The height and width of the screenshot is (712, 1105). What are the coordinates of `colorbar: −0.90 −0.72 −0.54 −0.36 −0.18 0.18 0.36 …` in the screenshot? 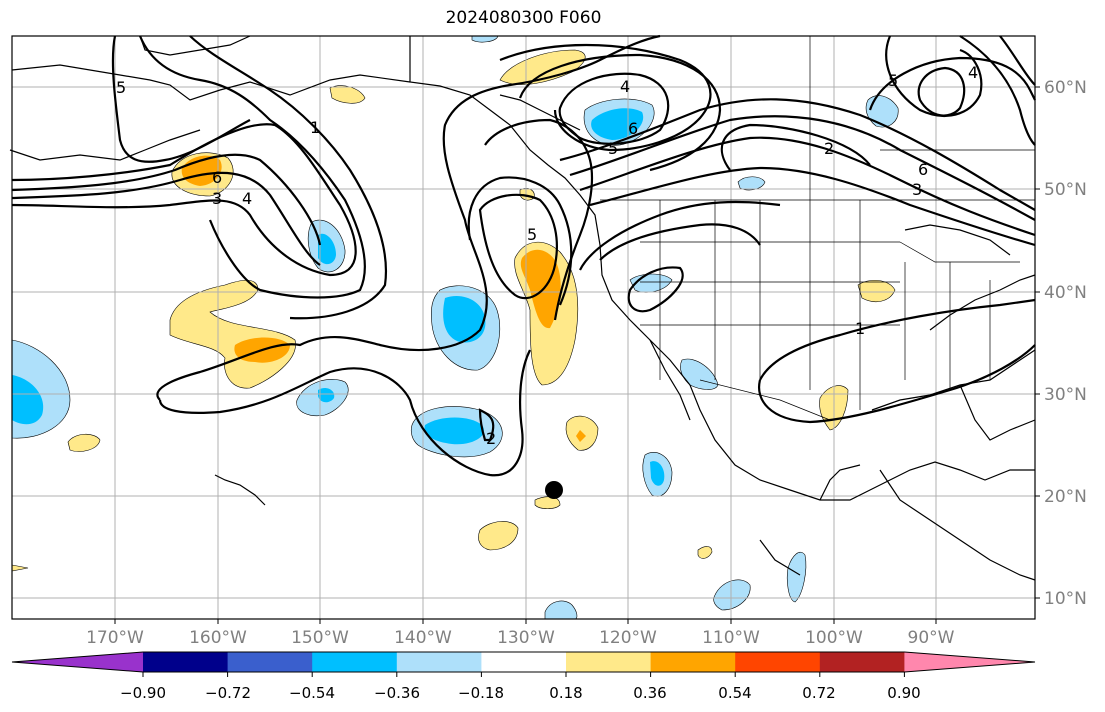 It's located at (523, 676).